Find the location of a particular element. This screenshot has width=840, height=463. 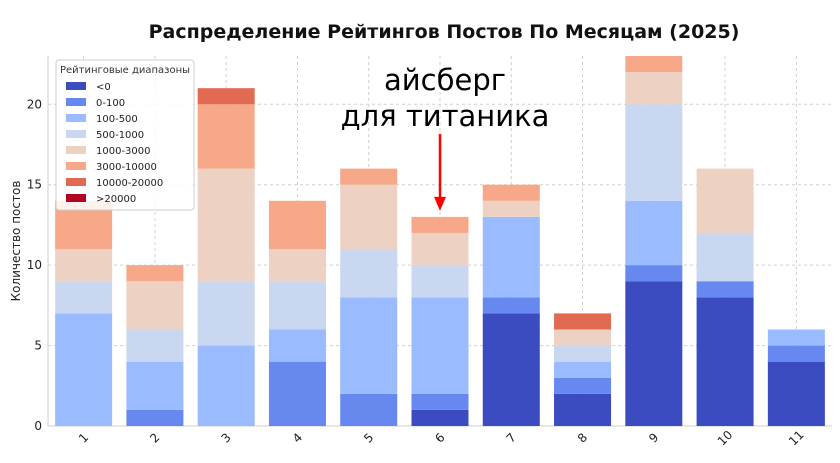

legend-entry: >20000 is located at coordinates (116, 199).